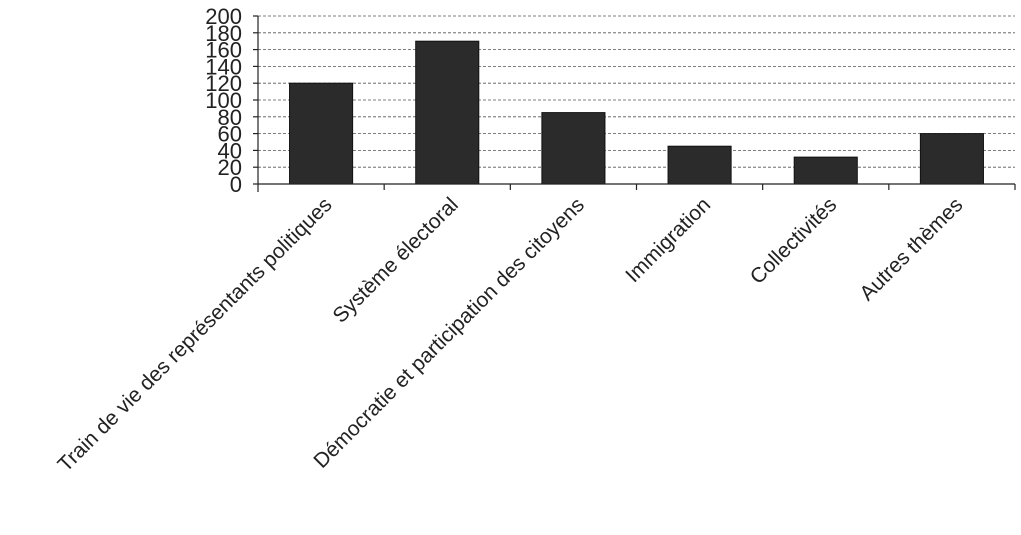  What do you see at coordinates (911, 249) in the screenshot?
I see `x-category-label-6: Autres thèmes` at bounding box center [911, 249].